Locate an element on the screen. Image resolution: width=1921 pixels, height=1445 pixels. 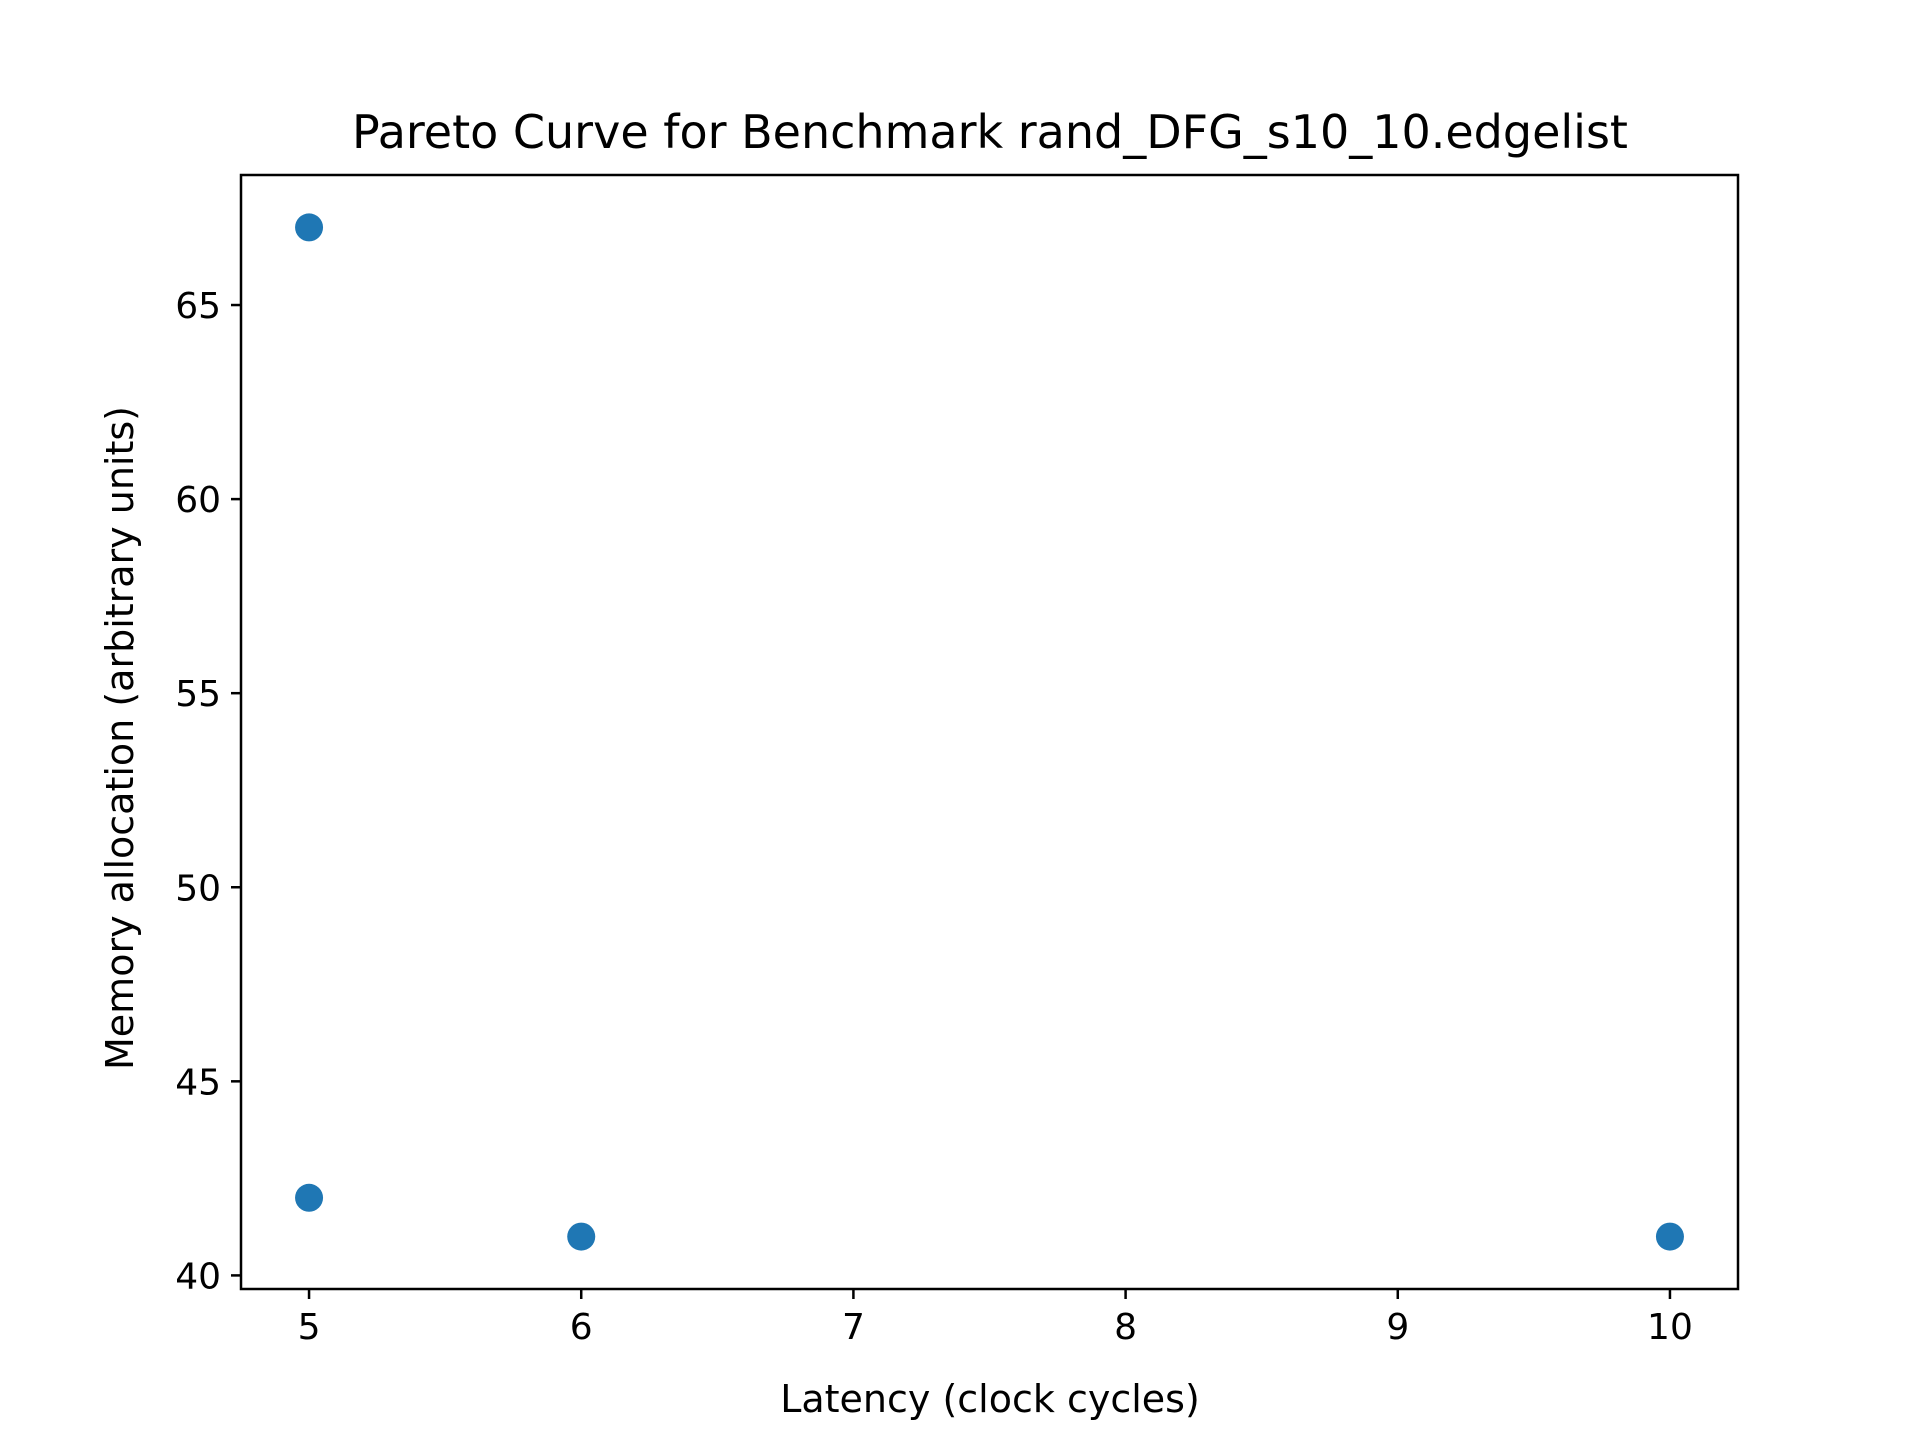
y-axis-label: Memory allocation (arbitrary units) is located at coordinates (120, 738).